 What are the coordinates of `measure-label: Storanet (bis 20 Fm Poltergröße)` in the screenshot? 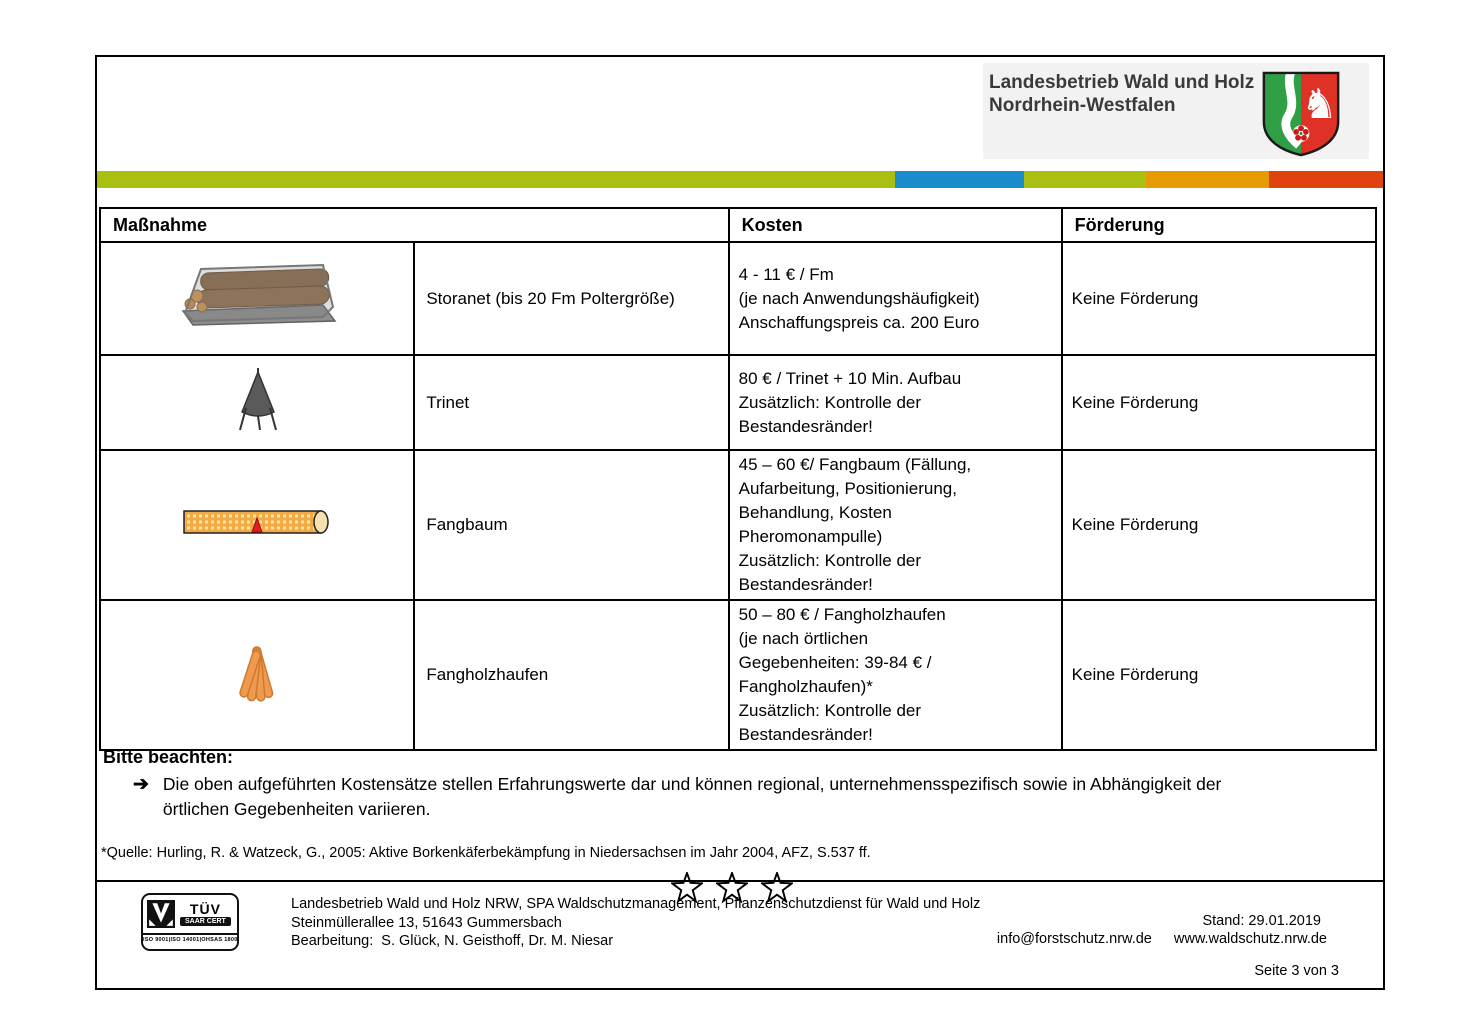 It's located at (571, 298).